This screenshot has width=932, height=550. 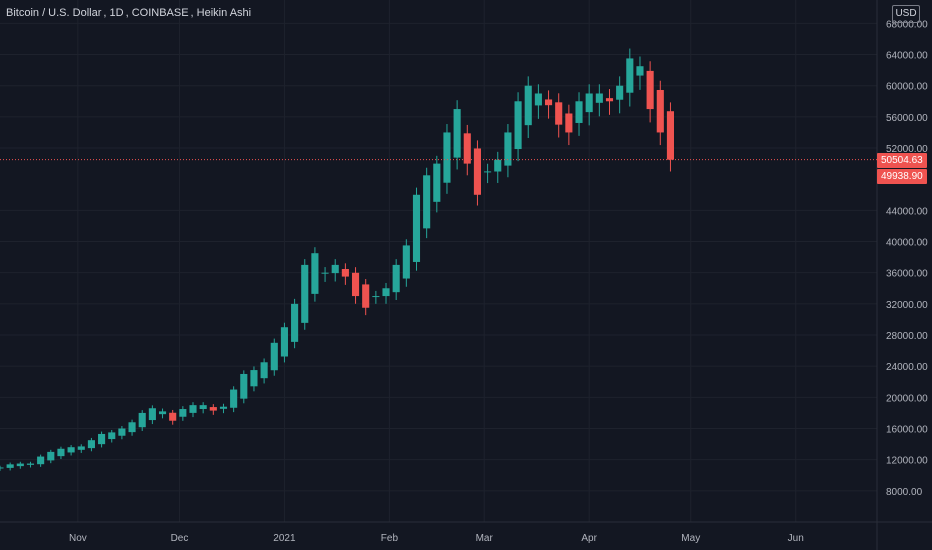 What do you see at coordinates (907, 211) in the screenshot?
I see `price-tick-label: 44000.00` at bounding box center [907, 211].